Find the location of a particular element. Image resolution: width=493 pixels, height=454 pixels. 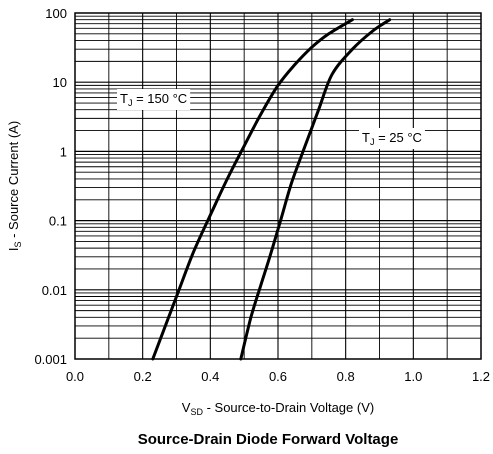

y-tick-label: 100 is located at coordinates (56, 13).